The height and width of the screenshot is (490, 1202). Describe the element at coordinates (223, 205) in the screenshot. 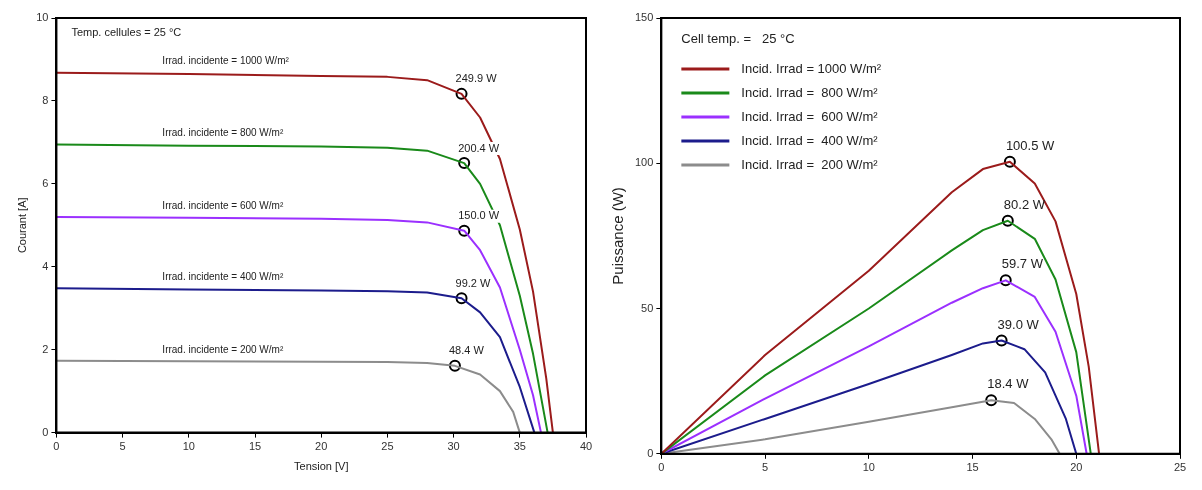

I see `series-label: Irrad. incidente = 600 W/m²` at that location.